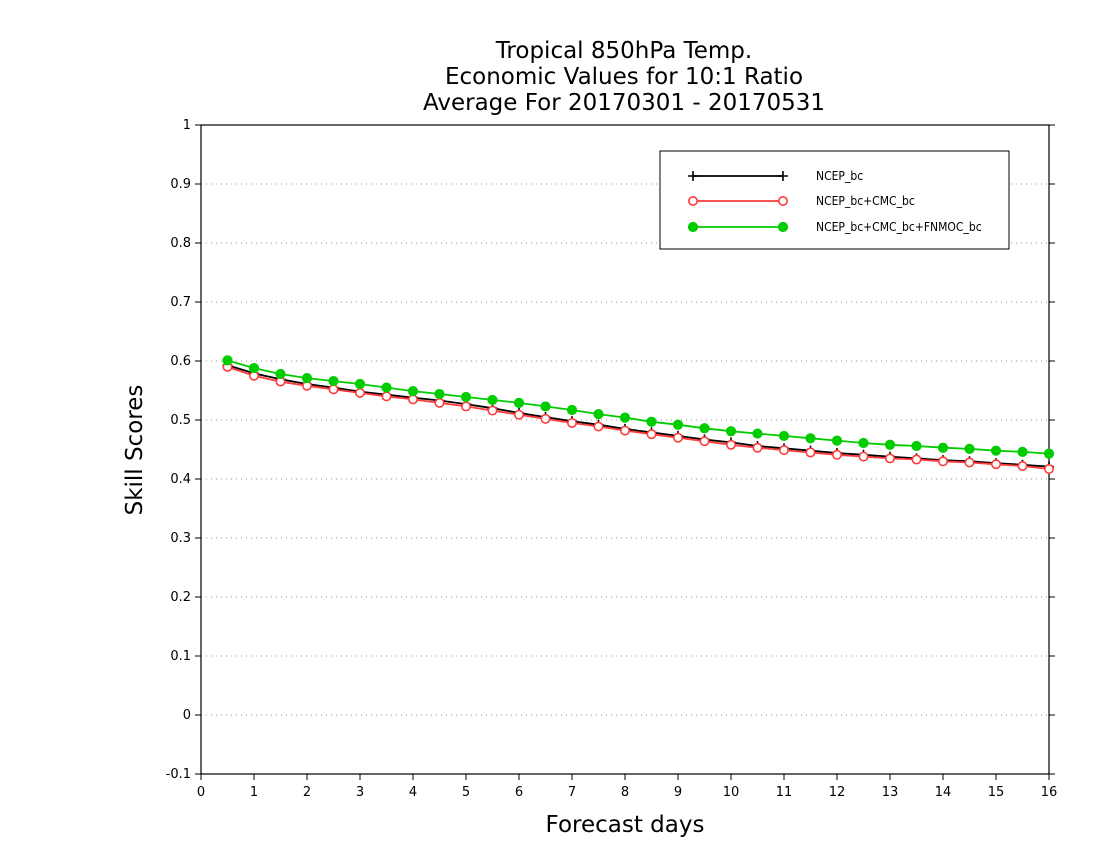  What do you see at coordinates (180, 479) in the screenshot?
I see `y-tick-label: 0.4` at bounding box center [180, 479].